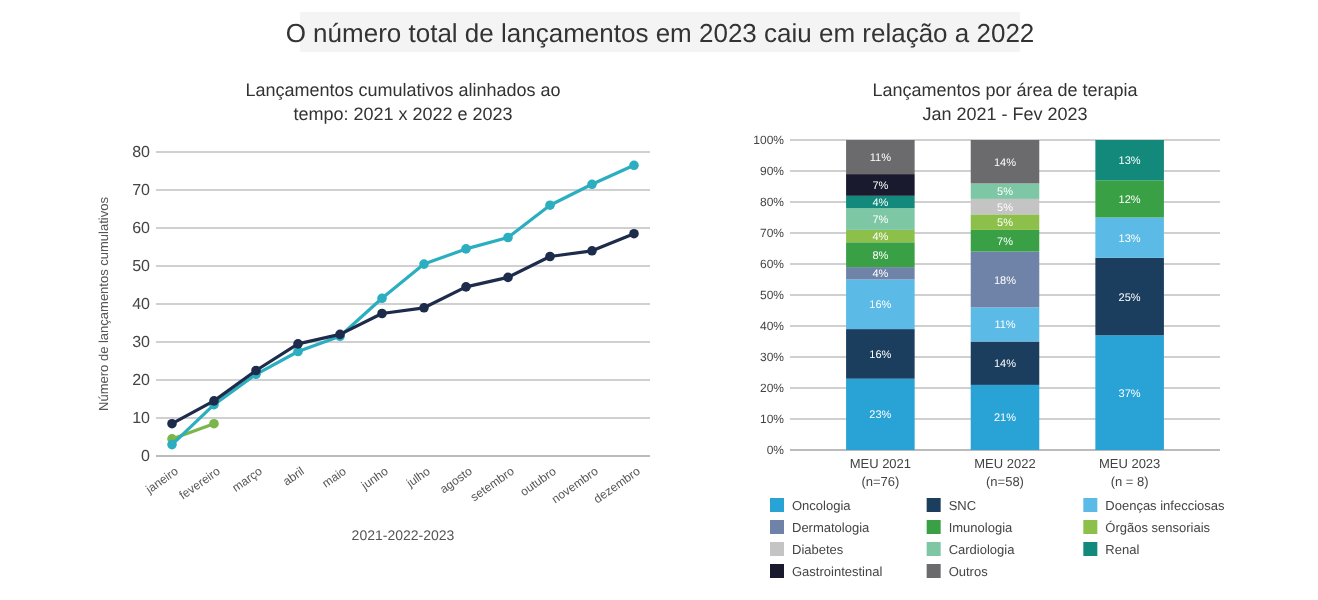 This screenshot has width=1318, height=600. I want to click on y-tick-label: 50, so click(142, 266).